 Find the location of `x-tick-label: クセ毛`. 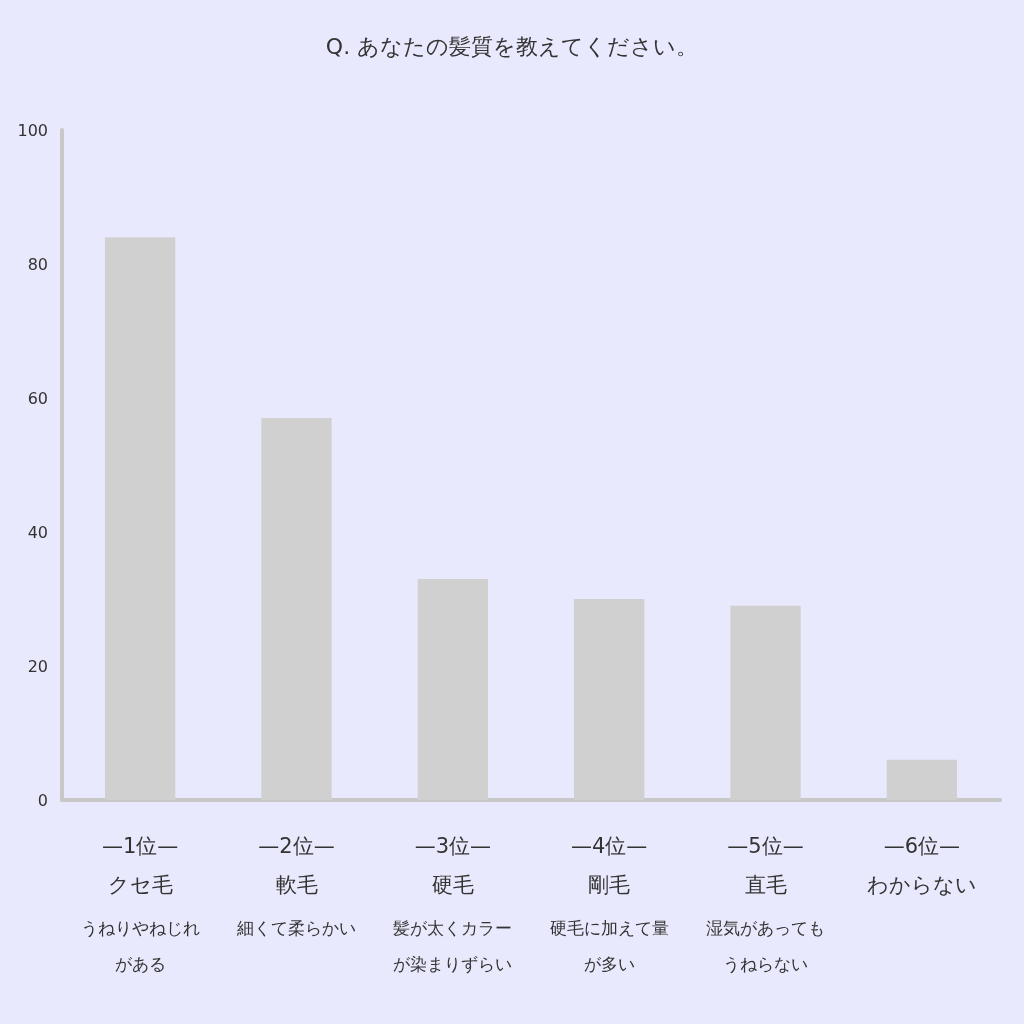

x-tick-label: クセ毛 is located at coordinates (140, 884).